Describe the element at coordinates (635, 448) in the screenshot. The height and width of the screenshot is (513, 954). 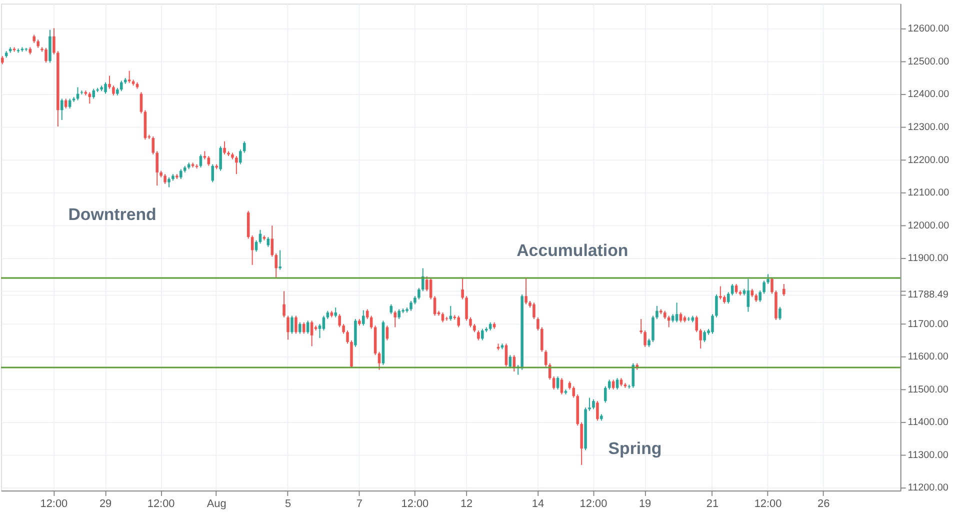
I see `annotation: Spring` at that location.